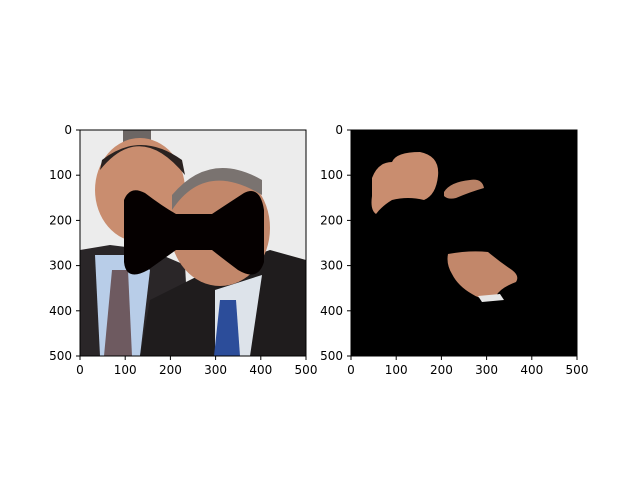 This screenshot has width=640, height=480. Describe the element at coordinates (491, 298) in the screenshot. I see `collar-fragment` at that location.